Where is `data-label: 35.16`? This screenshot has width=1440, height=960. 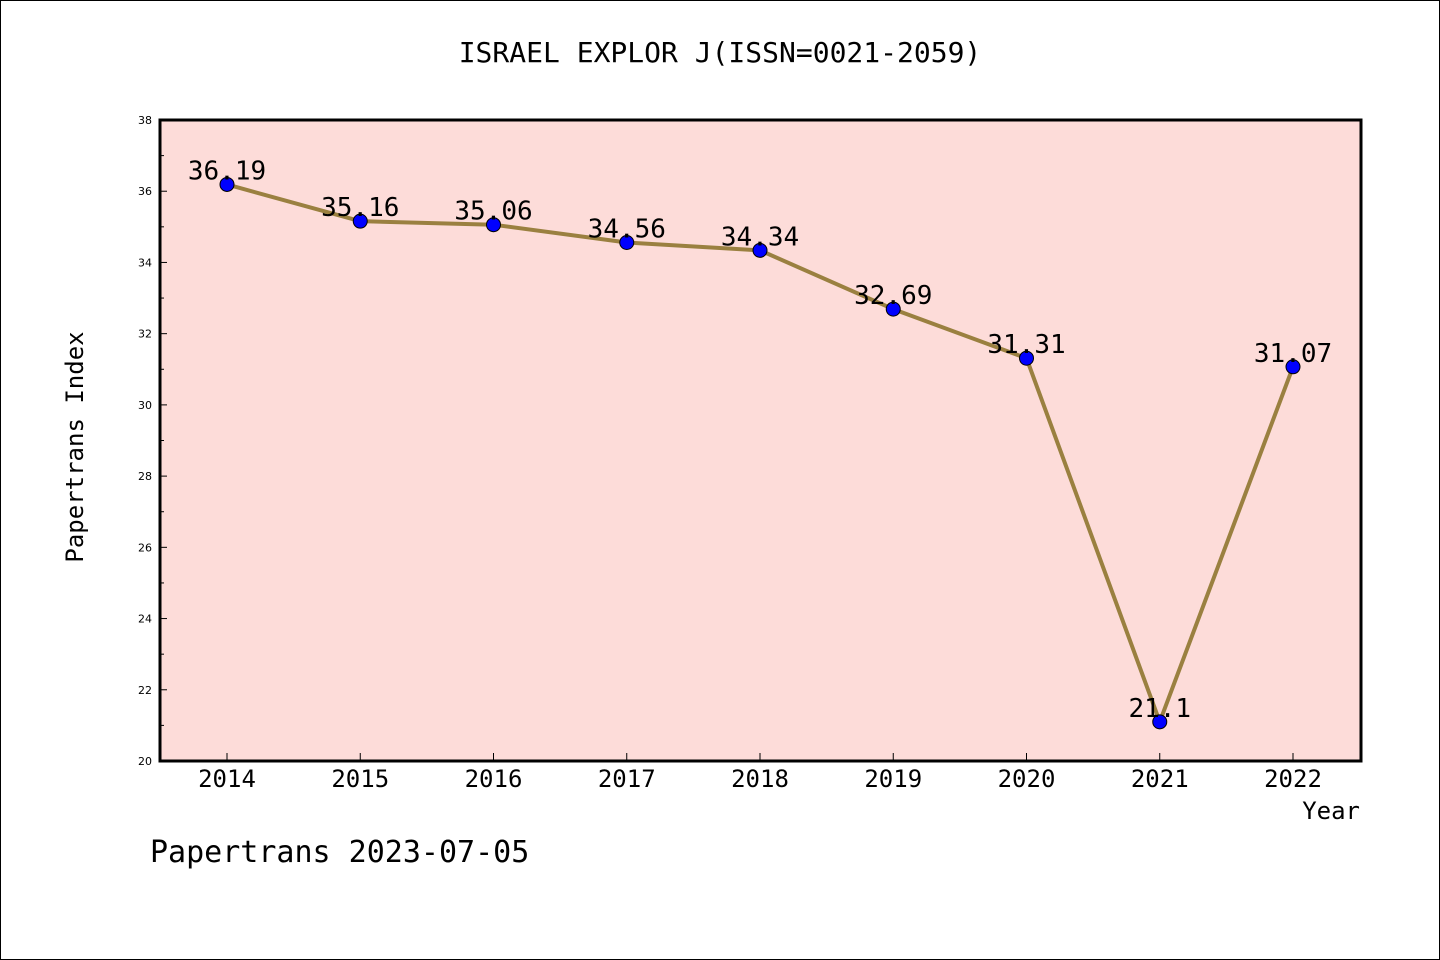 data-label: 35.16 is located at coordinates (360, 208).